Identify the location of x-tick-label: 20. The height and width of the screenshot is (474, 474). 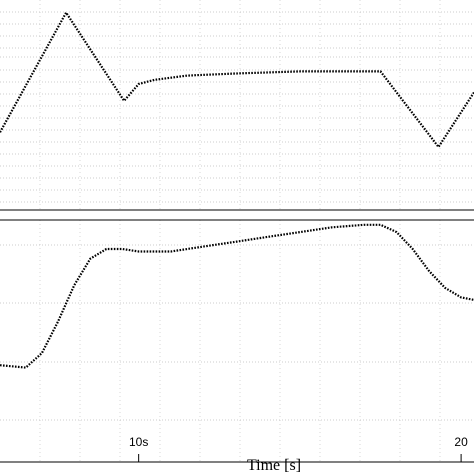
(461, 442).